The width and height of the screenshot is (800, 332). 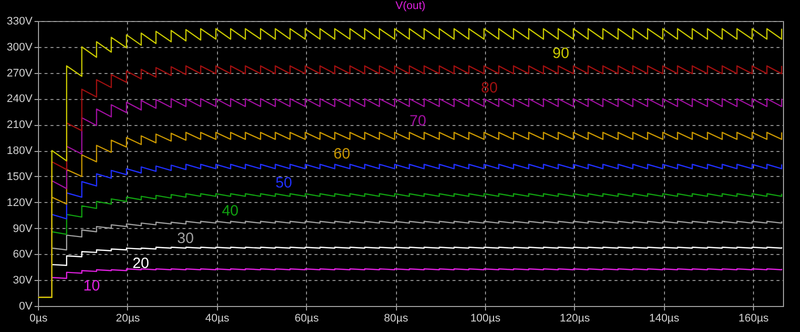 I want to click on x-tick-label: 40µs, so click(x=217, y=318).